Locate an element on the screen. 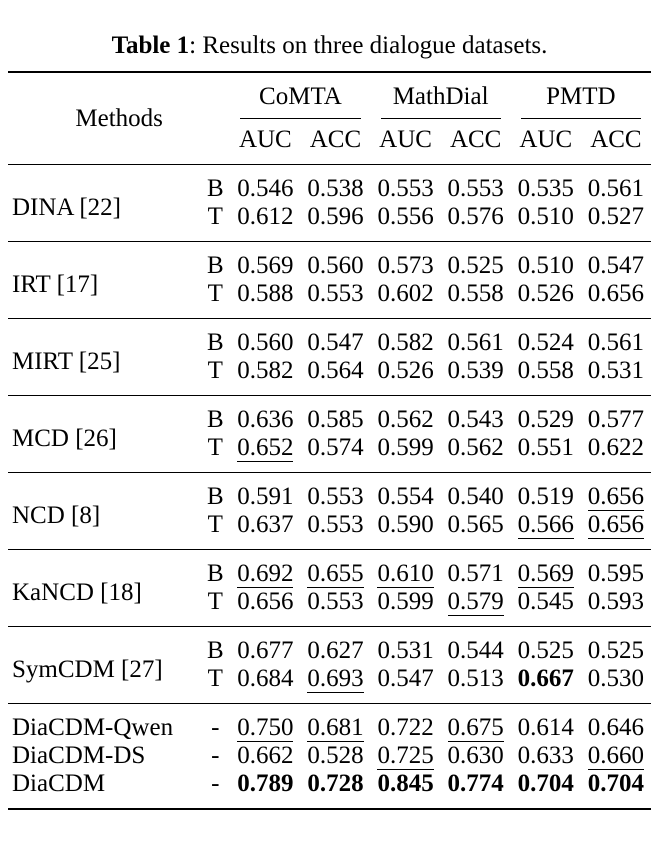 The height and width of the screenshot is (841, 659). group-header-pmtd-label: PMTD is located at coordinates (580, 101).